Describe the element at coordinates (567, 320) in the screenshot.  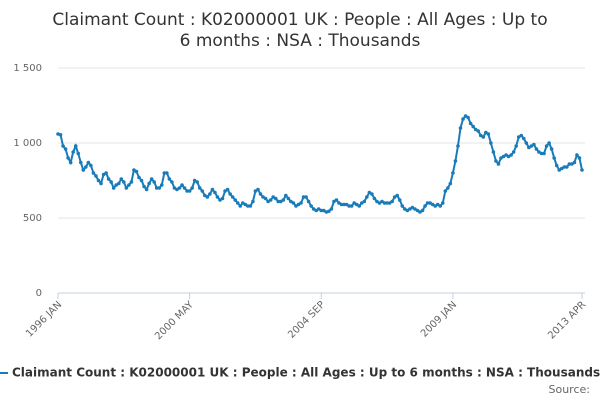
I see `x-tick-label: 2013 APR` at that location.